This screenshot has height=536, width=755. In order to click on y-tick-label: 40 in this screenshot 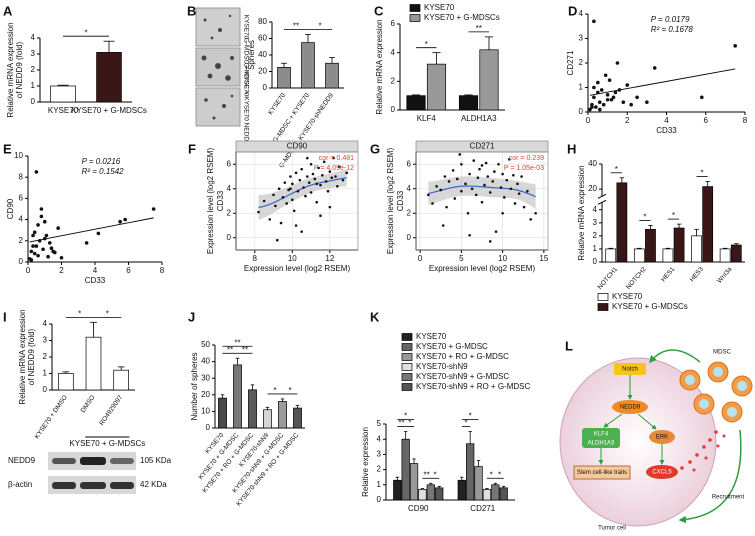, I will do `click(592, 163)`.